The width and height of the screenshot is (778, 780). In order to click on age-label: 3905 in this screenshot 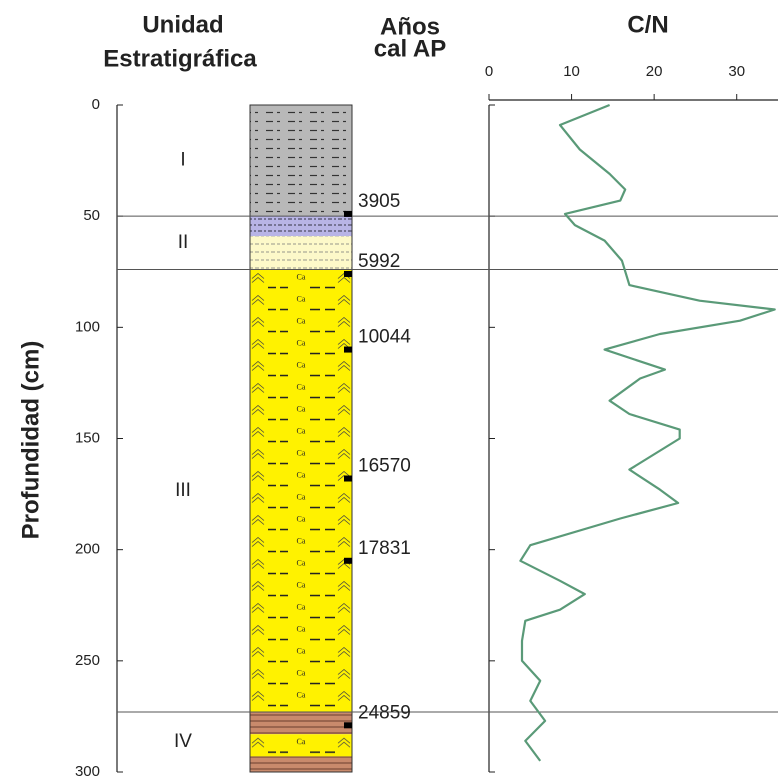, I will do `click(379, 201)`.